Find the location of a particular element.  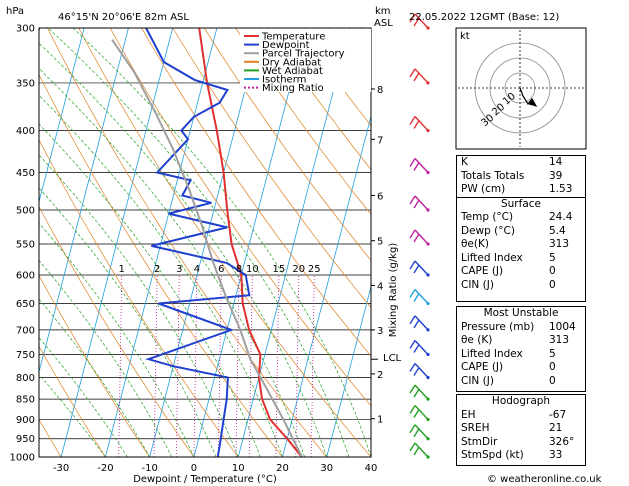

surface-value: 5 is located at coordinates (552, 257).